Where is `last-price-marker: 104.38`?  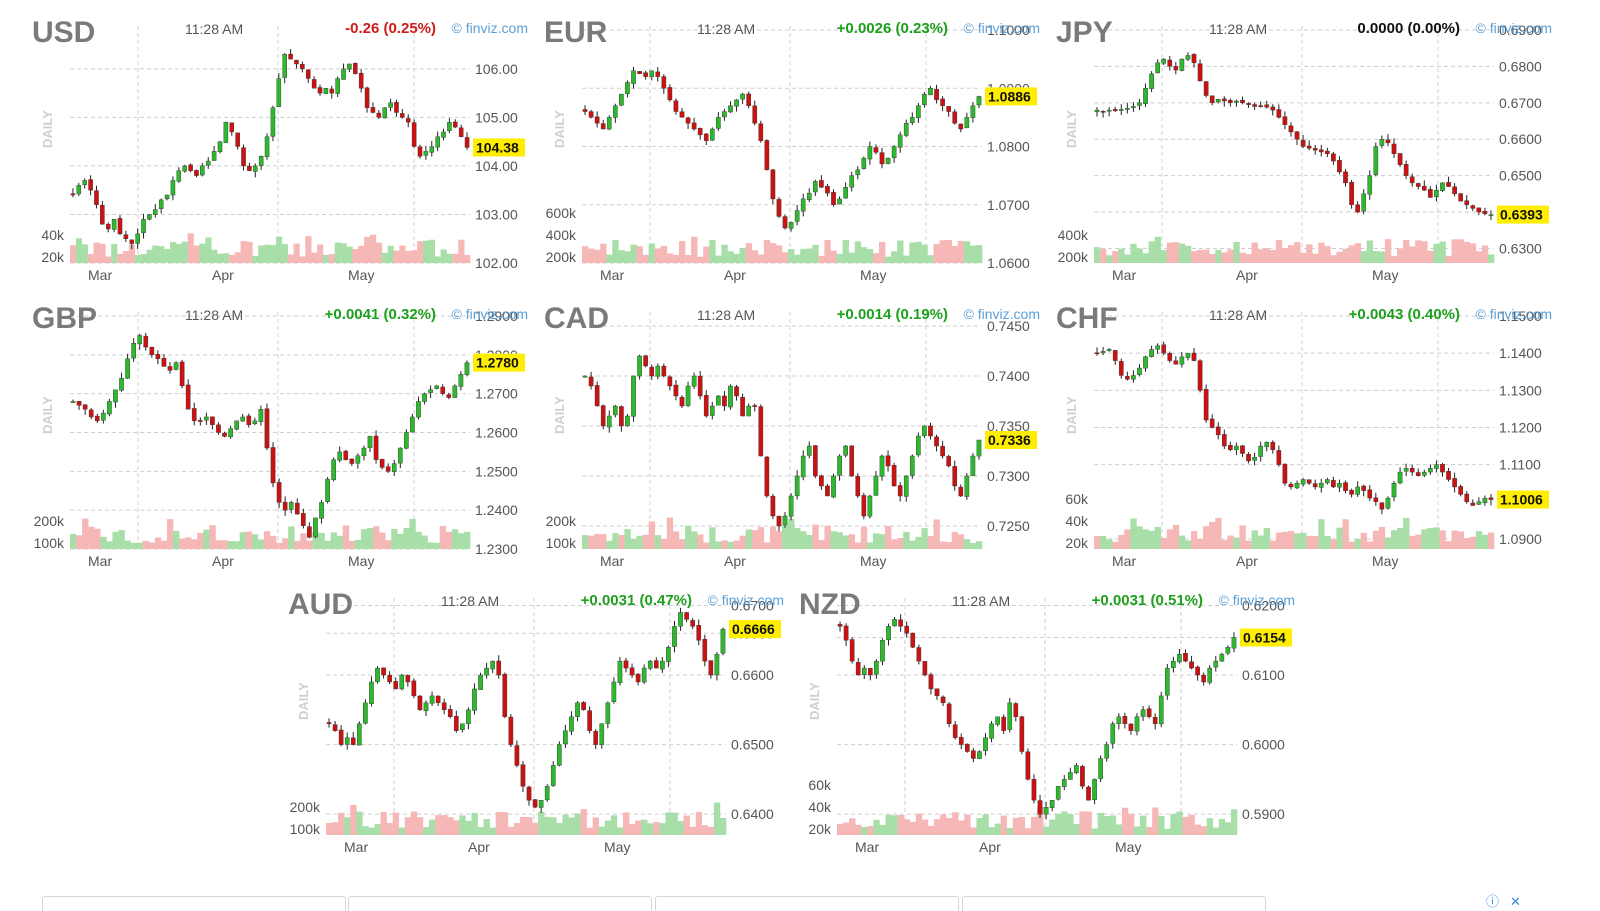
last-price-marker: 104.38 is located at coordinates (499, 147).